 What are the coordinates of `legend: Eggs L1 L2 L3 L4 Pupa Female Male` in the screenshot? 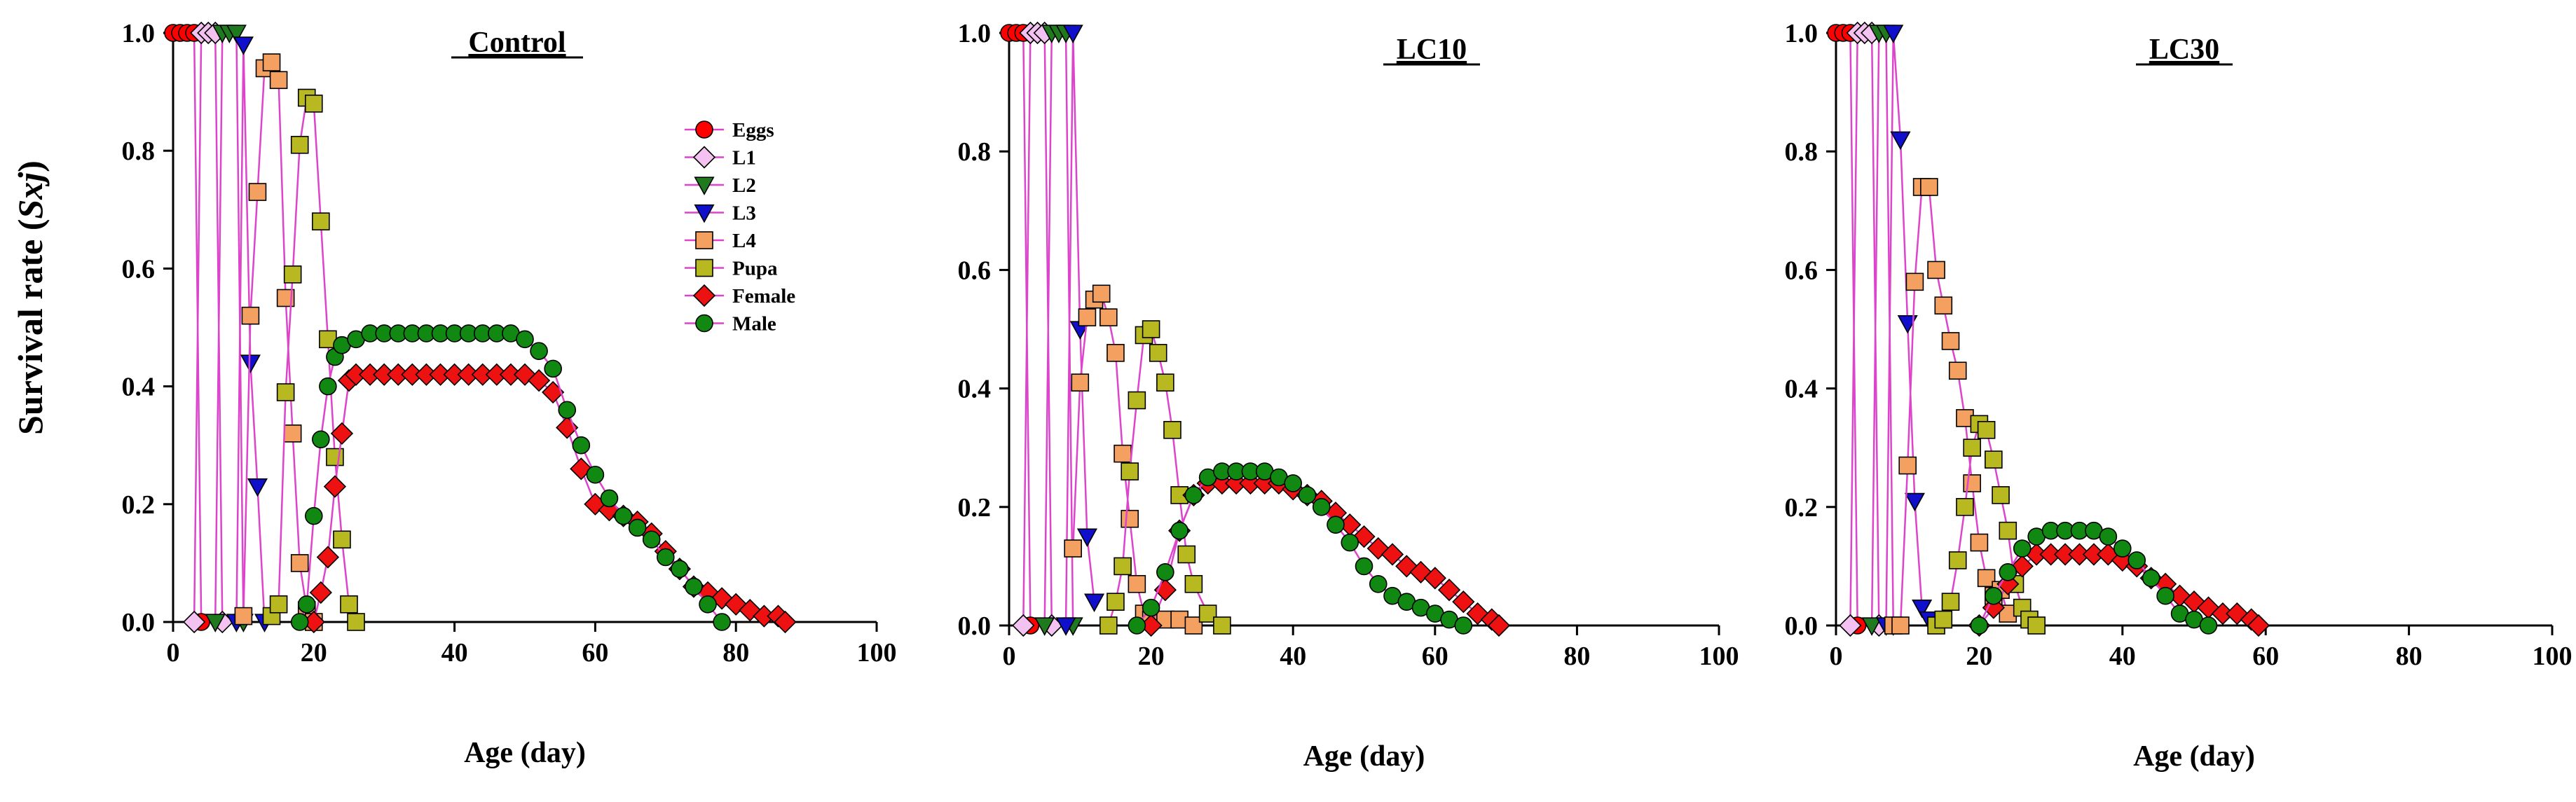 It's located at (740, 227).